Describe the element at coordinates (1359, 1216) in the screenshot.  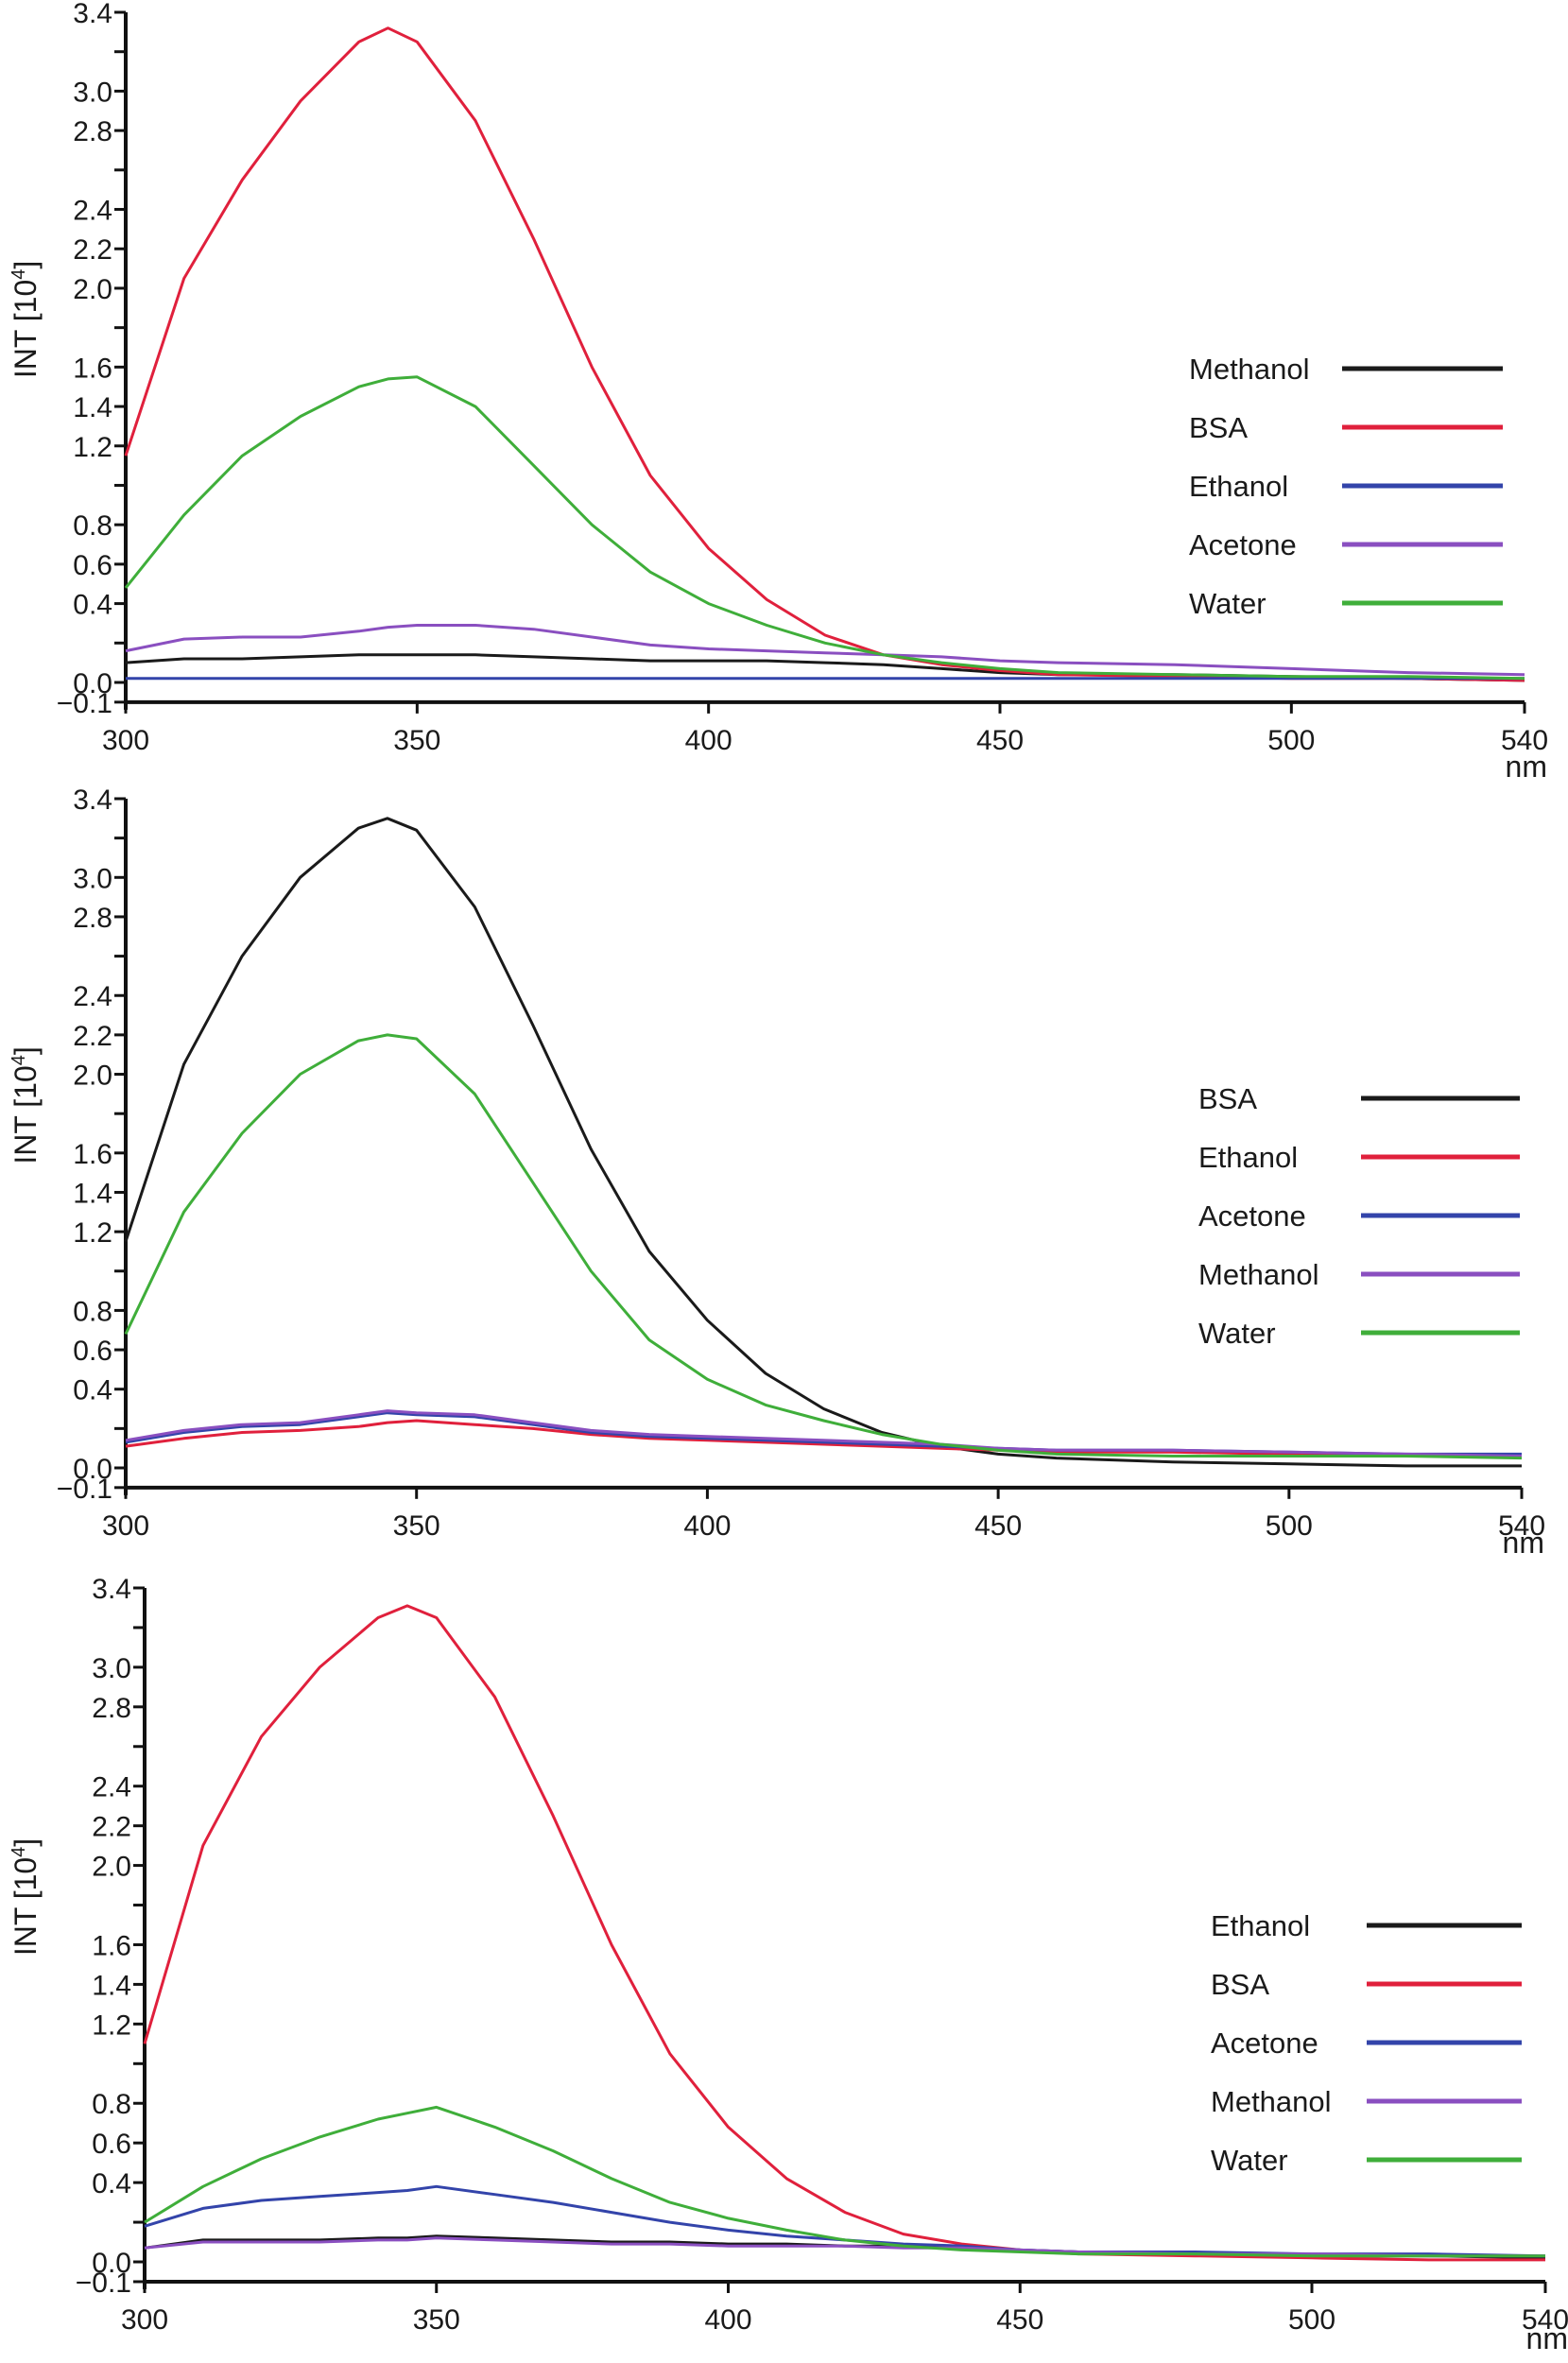
I see `legend: BSA Ethanol Acetone Methanol Water` at that location.